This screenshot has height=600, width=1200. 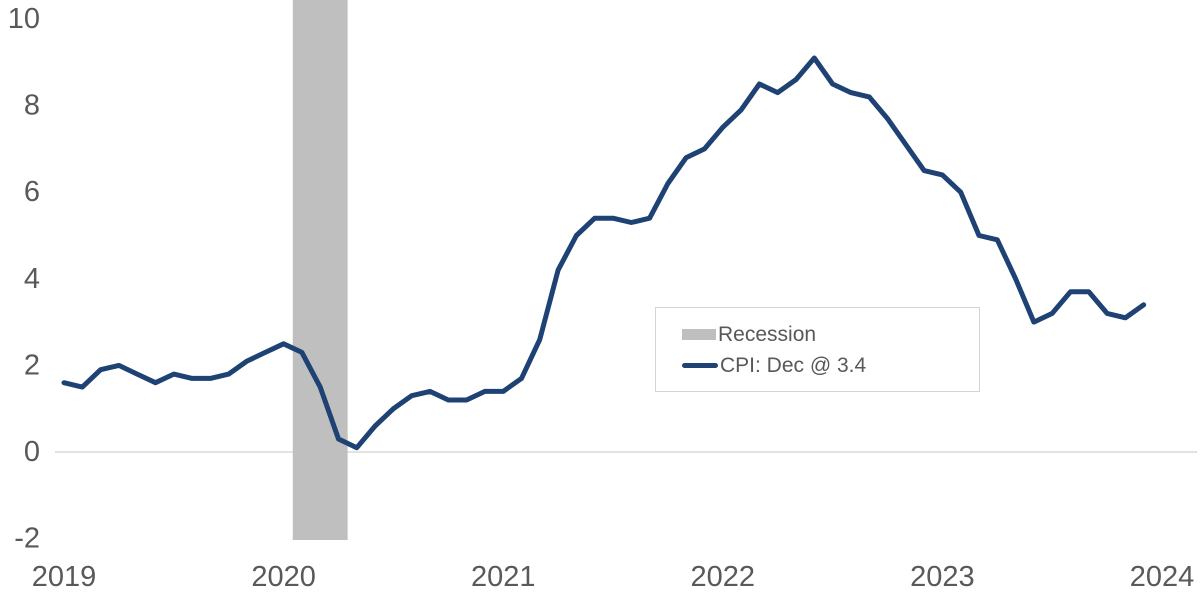 What do you see at coordinates (283, 577) in the screenshot?
I see `x-axis-tick-label: 2020` at bounding box center [283, 577].